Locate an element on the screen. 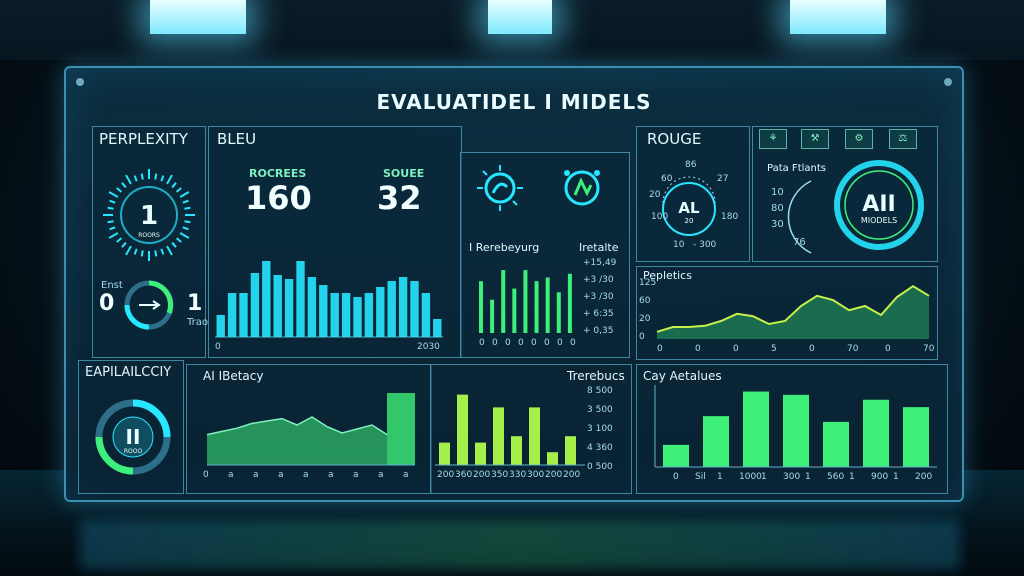 The image size is (1024, 576). models-side-tick-1: 10 is located at coordinates (777, 192).